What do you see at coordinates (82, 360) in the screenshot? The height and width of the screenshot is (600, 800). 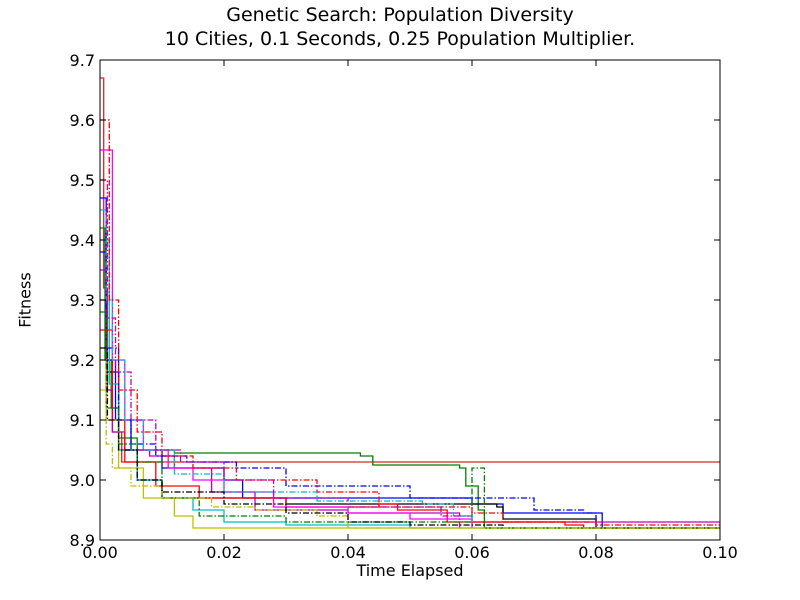 I see `y-tick-label: 9.2` at bounding box center [82, 360].